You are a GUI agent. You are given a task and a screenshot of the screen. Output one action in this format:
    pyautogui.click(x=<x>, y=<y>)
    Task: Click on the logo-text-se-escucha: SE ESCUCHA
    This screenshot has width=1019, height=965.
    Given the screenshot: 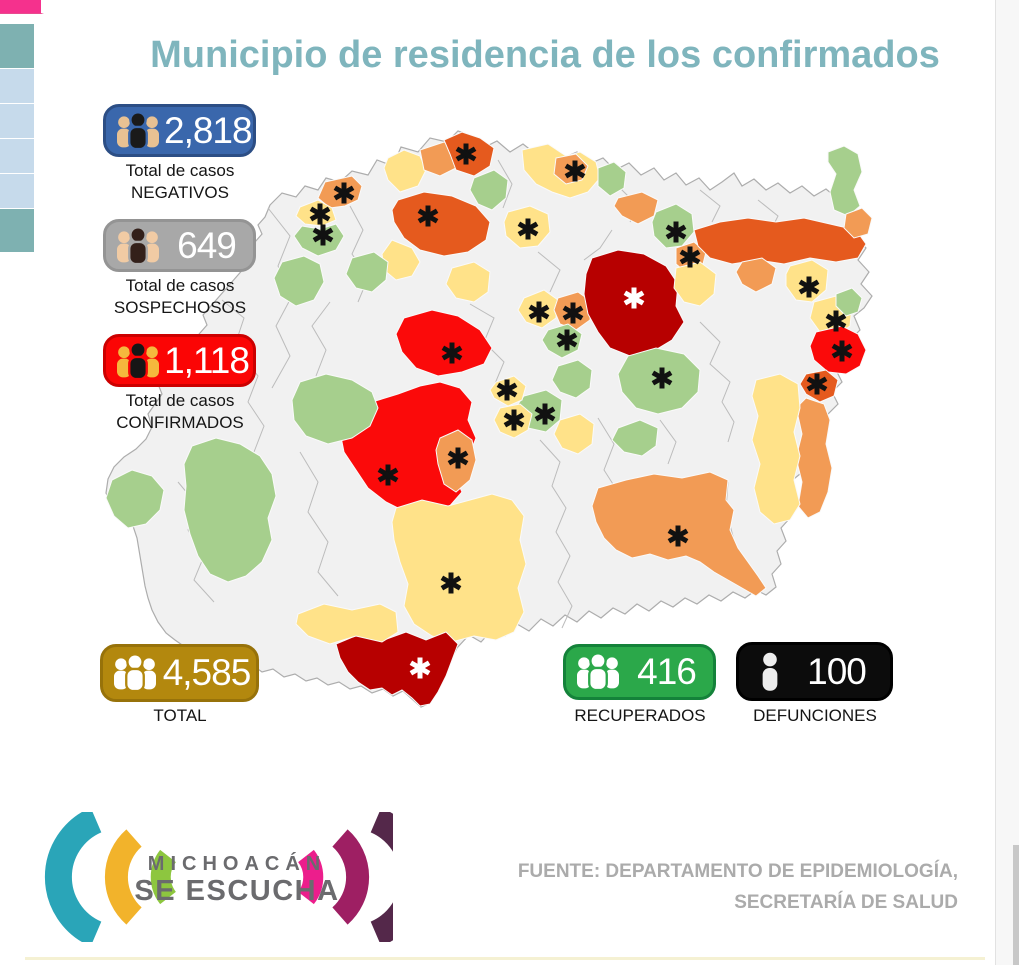 What is the action you would take?
    pyautogui.click(x=236, y=891)
    